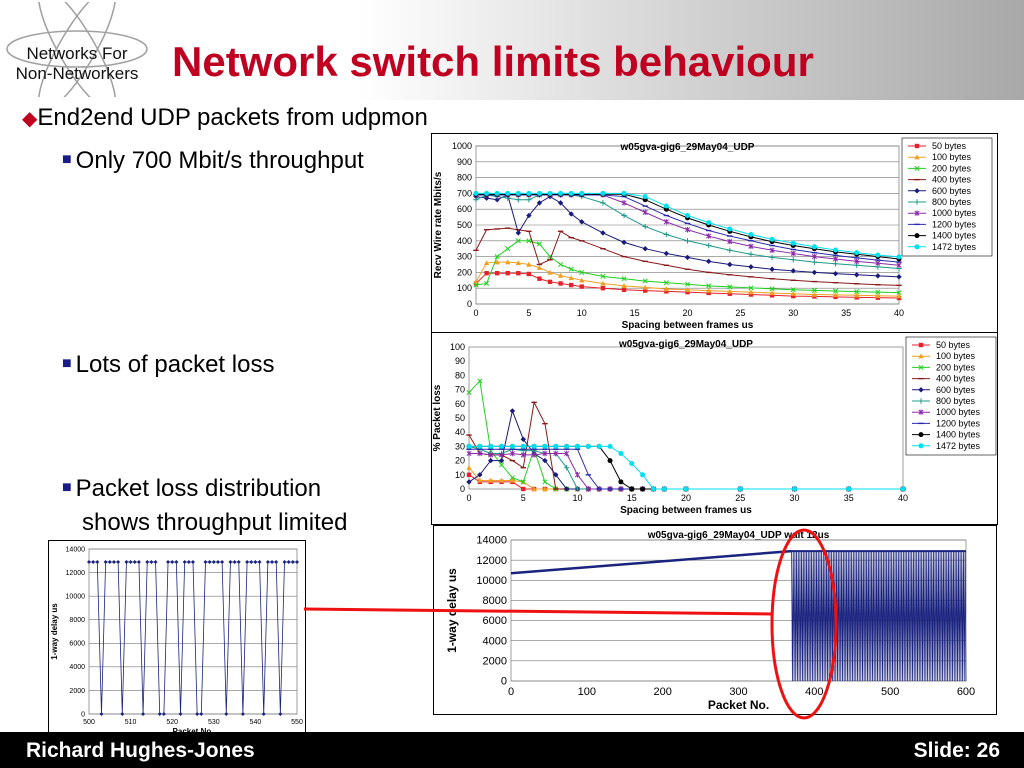 The height and width of the screenshot is (768, 1024). What do you see at coordinates (511, 692) in the screenshot?
I see `x-tick-label: 0` at bounding box center [511, 692].